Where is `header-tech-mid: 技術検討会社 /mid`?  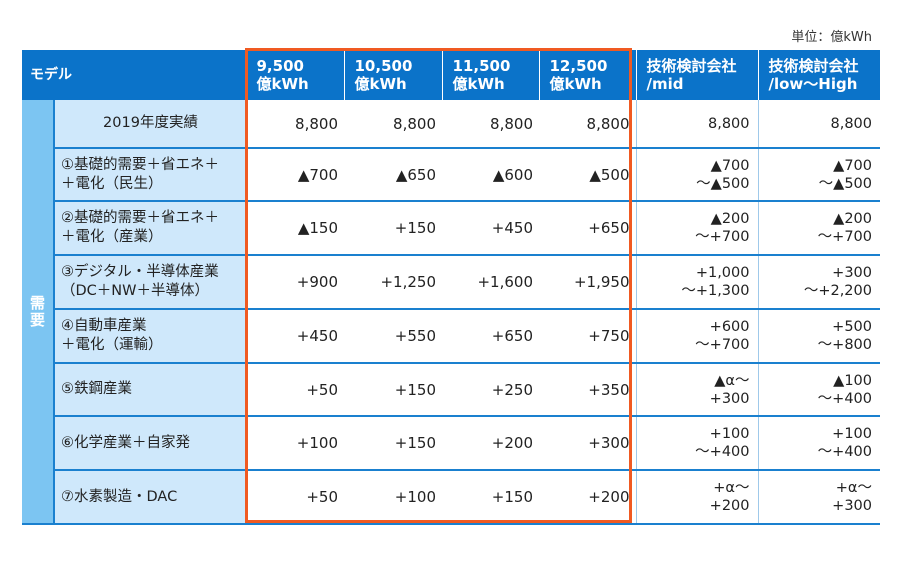 header-tech-mid: 技術検討会社 /mid is located at coordinates (697, 75).